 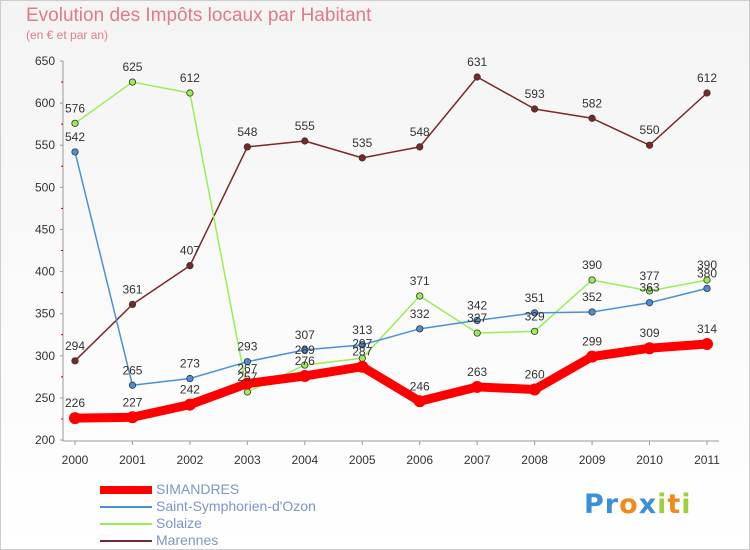 What do you see at coordinates (362, 460) in the screenshot?
I see `x-tick-label: 2005` at bounding box center [362, 460].